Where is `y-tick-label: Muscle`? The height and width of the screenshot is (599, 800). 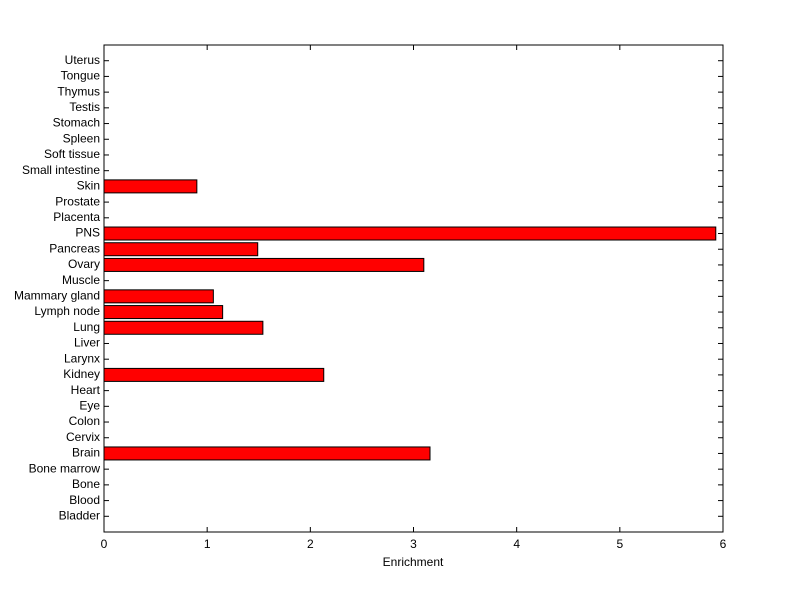
y-tick-label: Muscle is located at coordinates (81, 280).